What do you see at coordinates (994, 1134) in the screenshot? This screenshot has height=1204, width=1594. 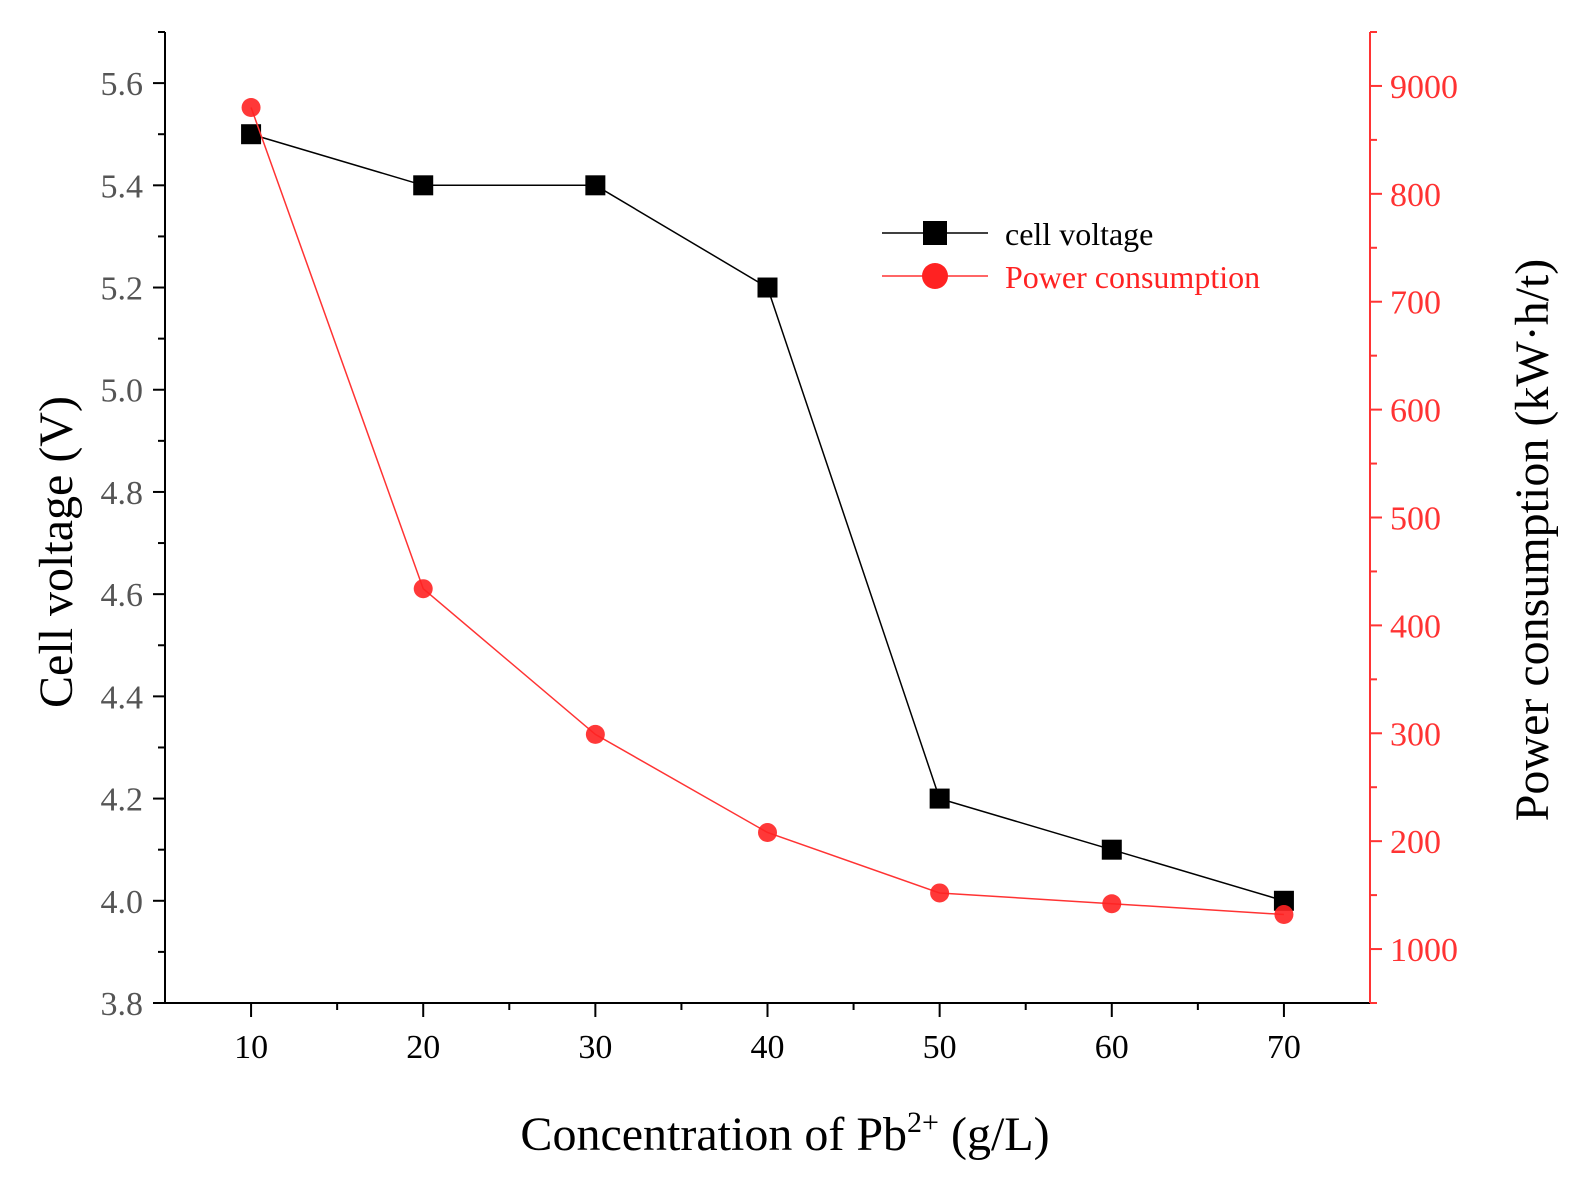 I see `x-axis-title-unit: (g/L)` at bounding box center [994, 1134].